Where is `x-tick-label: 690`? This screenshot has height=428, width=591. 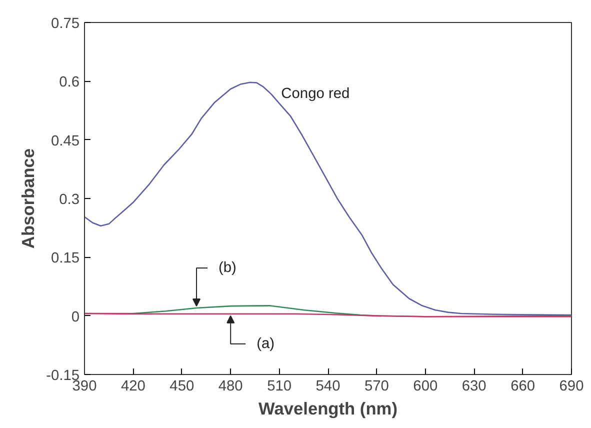 x-tick-label: 690 is located at coordinates (571, 386).